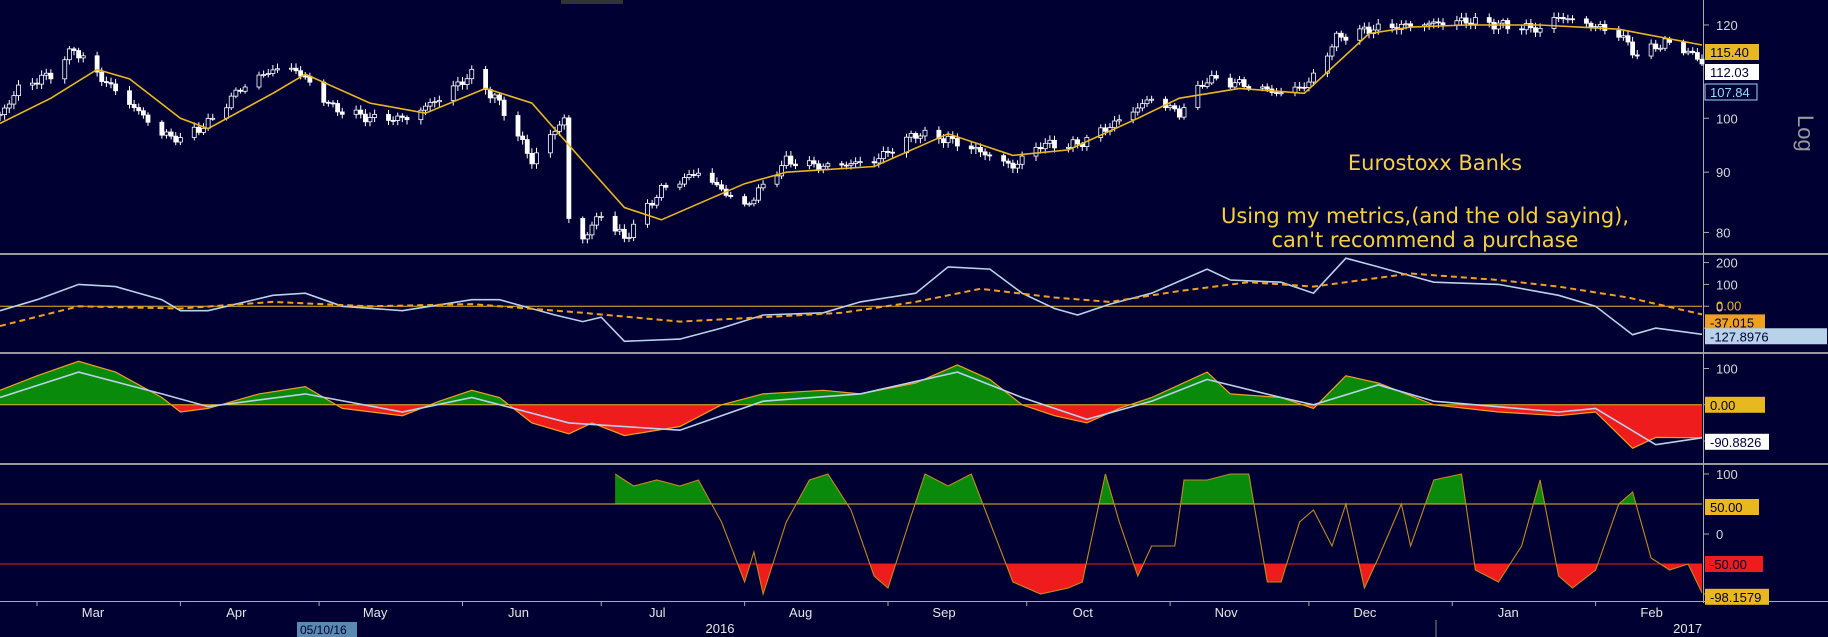 Image resolution: width=1828 pixels, height=637 pixels. I want to click on oscillator-value-tag-bg, so click(1735, 404).